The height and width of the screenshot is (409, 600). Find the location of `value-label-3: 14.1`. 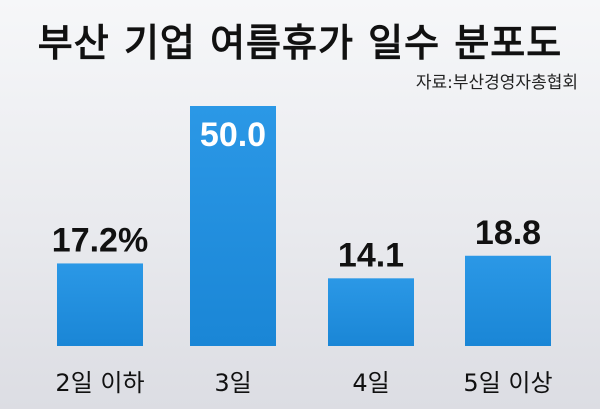

value-label-3: 14.1 is located at coordinates (371, 255).